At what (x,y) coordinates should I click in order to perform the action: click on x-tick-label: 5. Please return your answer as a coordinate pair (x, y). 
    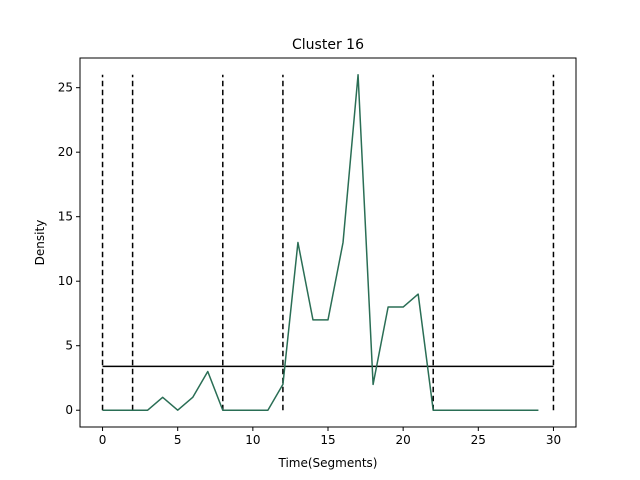
    Looking at the image, I should click on (178, 440).